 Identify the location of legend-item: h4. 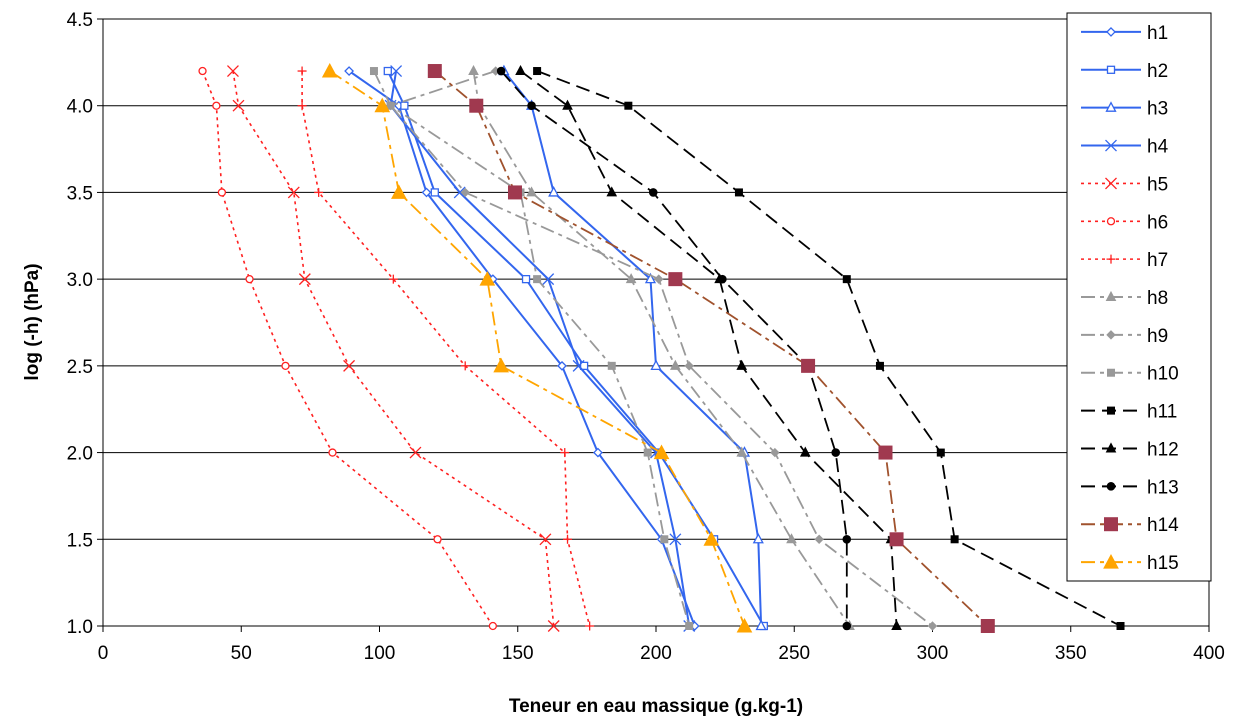
(1125, 147).